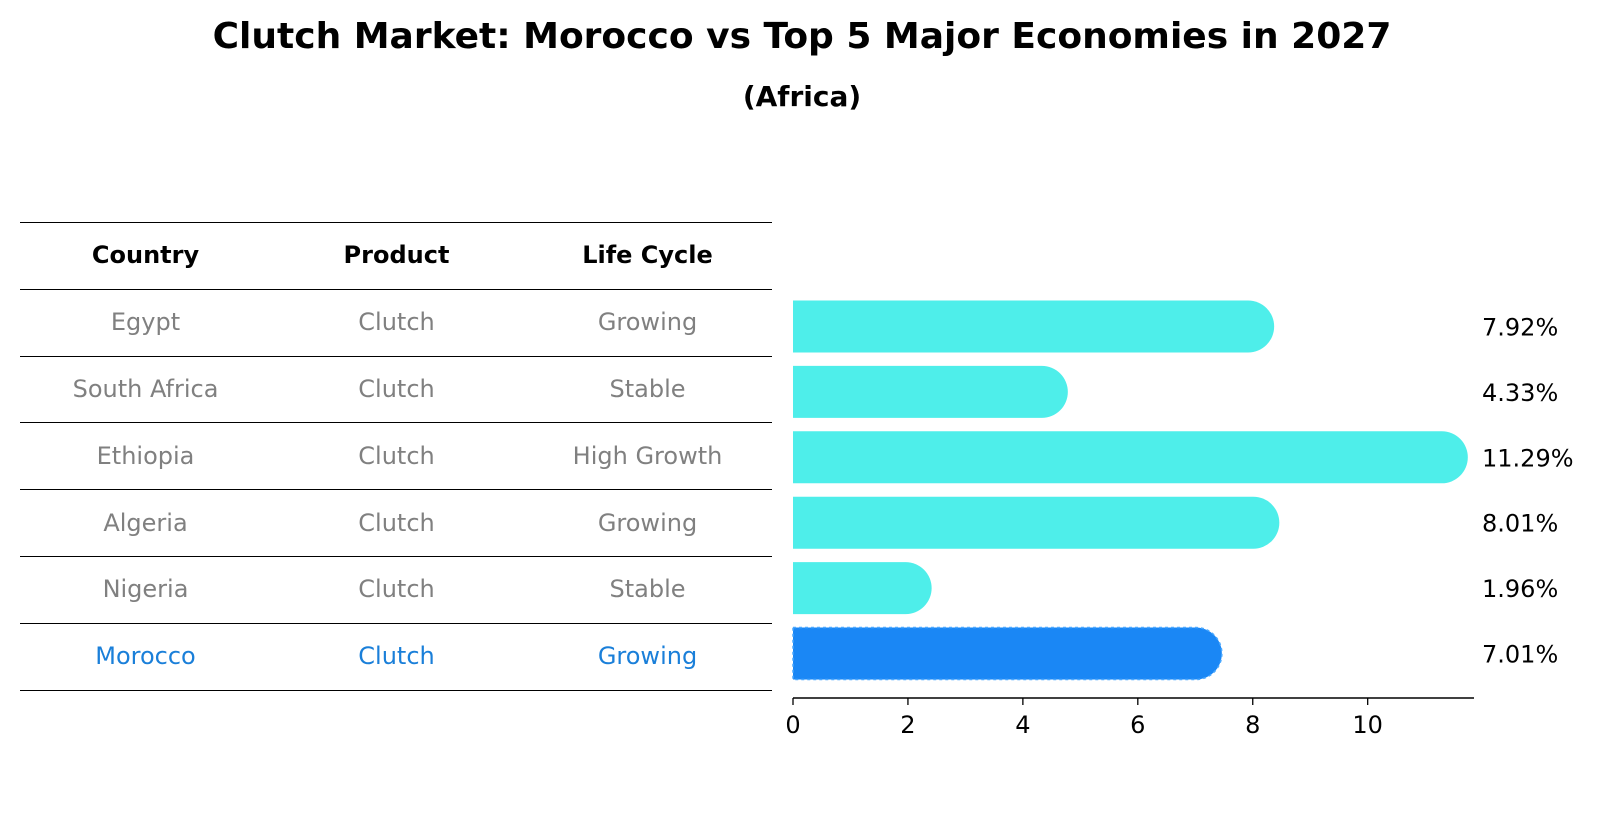 The height and width of the screenshot is (823, 1604). I want to click on bar-value-label: 4.33%, so click(1520, 393).